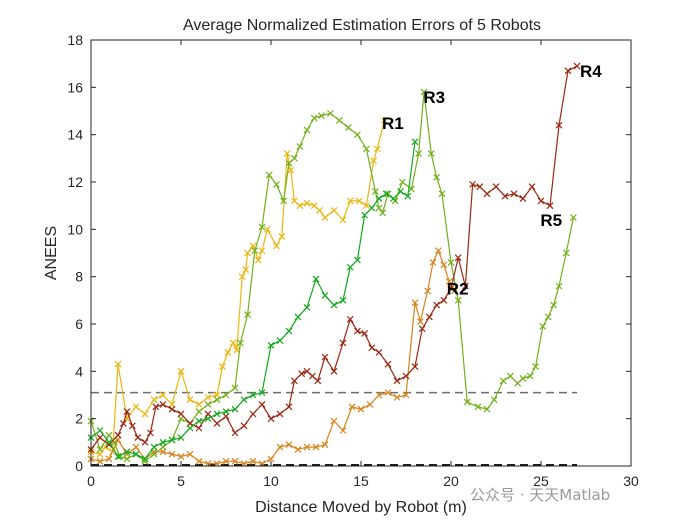 This screenshot has width=700, height=525. I want to click on y-axis-title: ANEES, so click(51, 253).